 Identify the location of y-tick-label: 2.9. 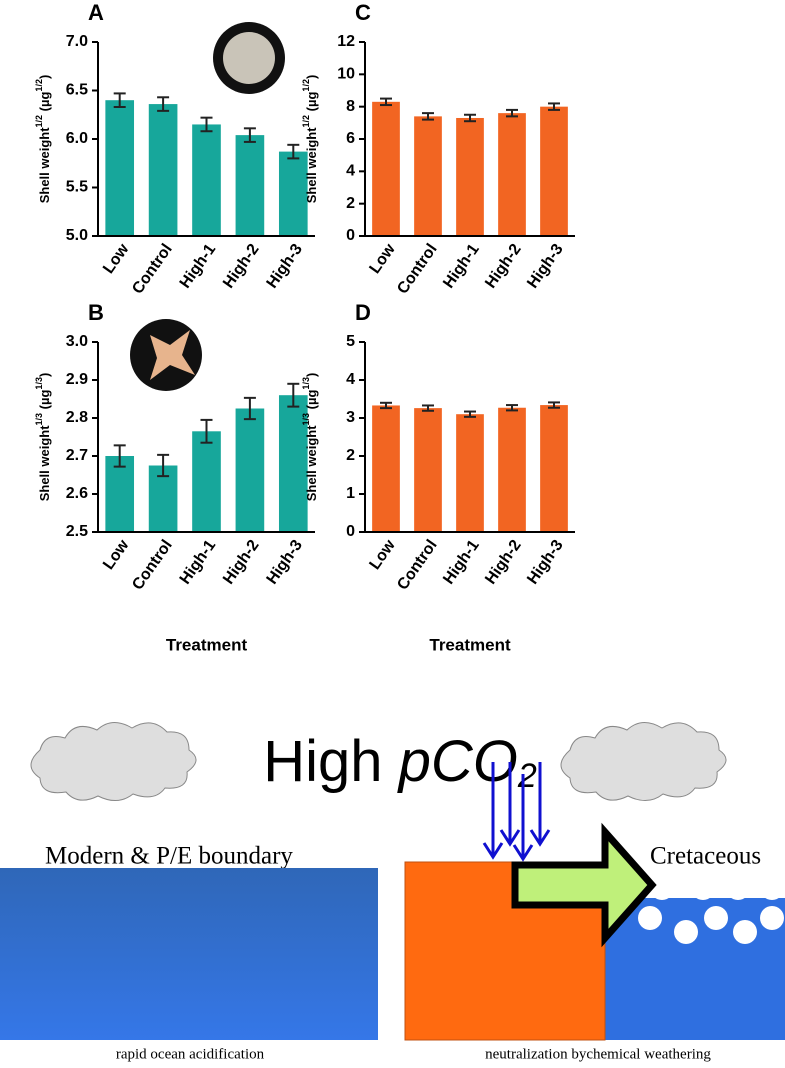
(77, 379).